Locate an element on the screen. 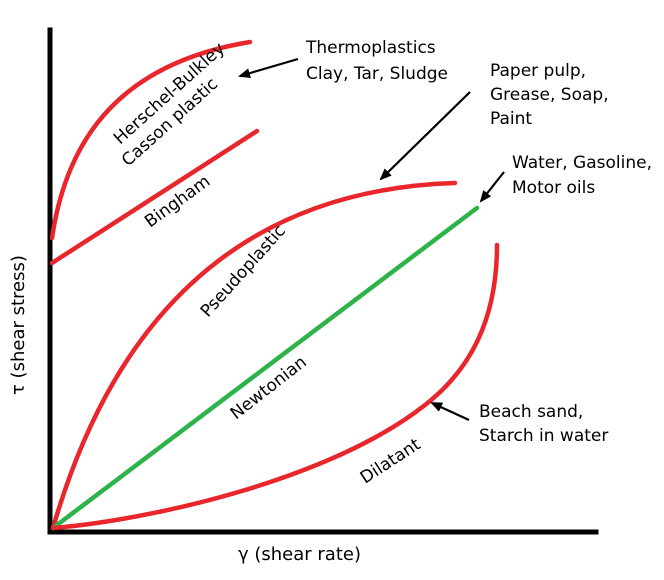 Image resolution: width=664 pixels, height=580 pixels. bingham-curve is located at coordinates (154, 197).